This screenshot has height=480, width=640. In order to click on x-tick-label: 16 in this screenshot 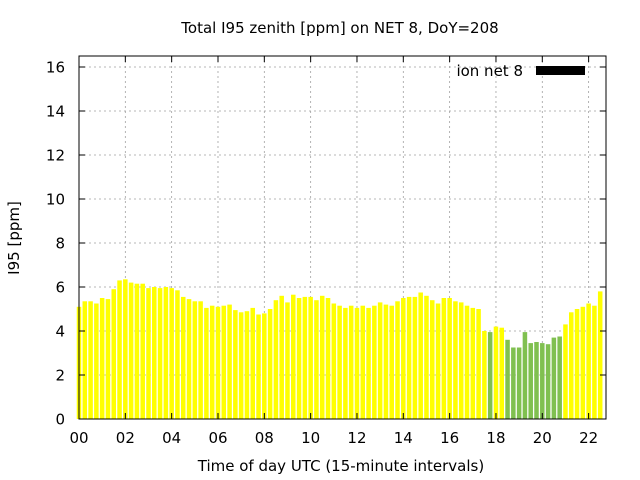, I will do `click(449, 438)`.